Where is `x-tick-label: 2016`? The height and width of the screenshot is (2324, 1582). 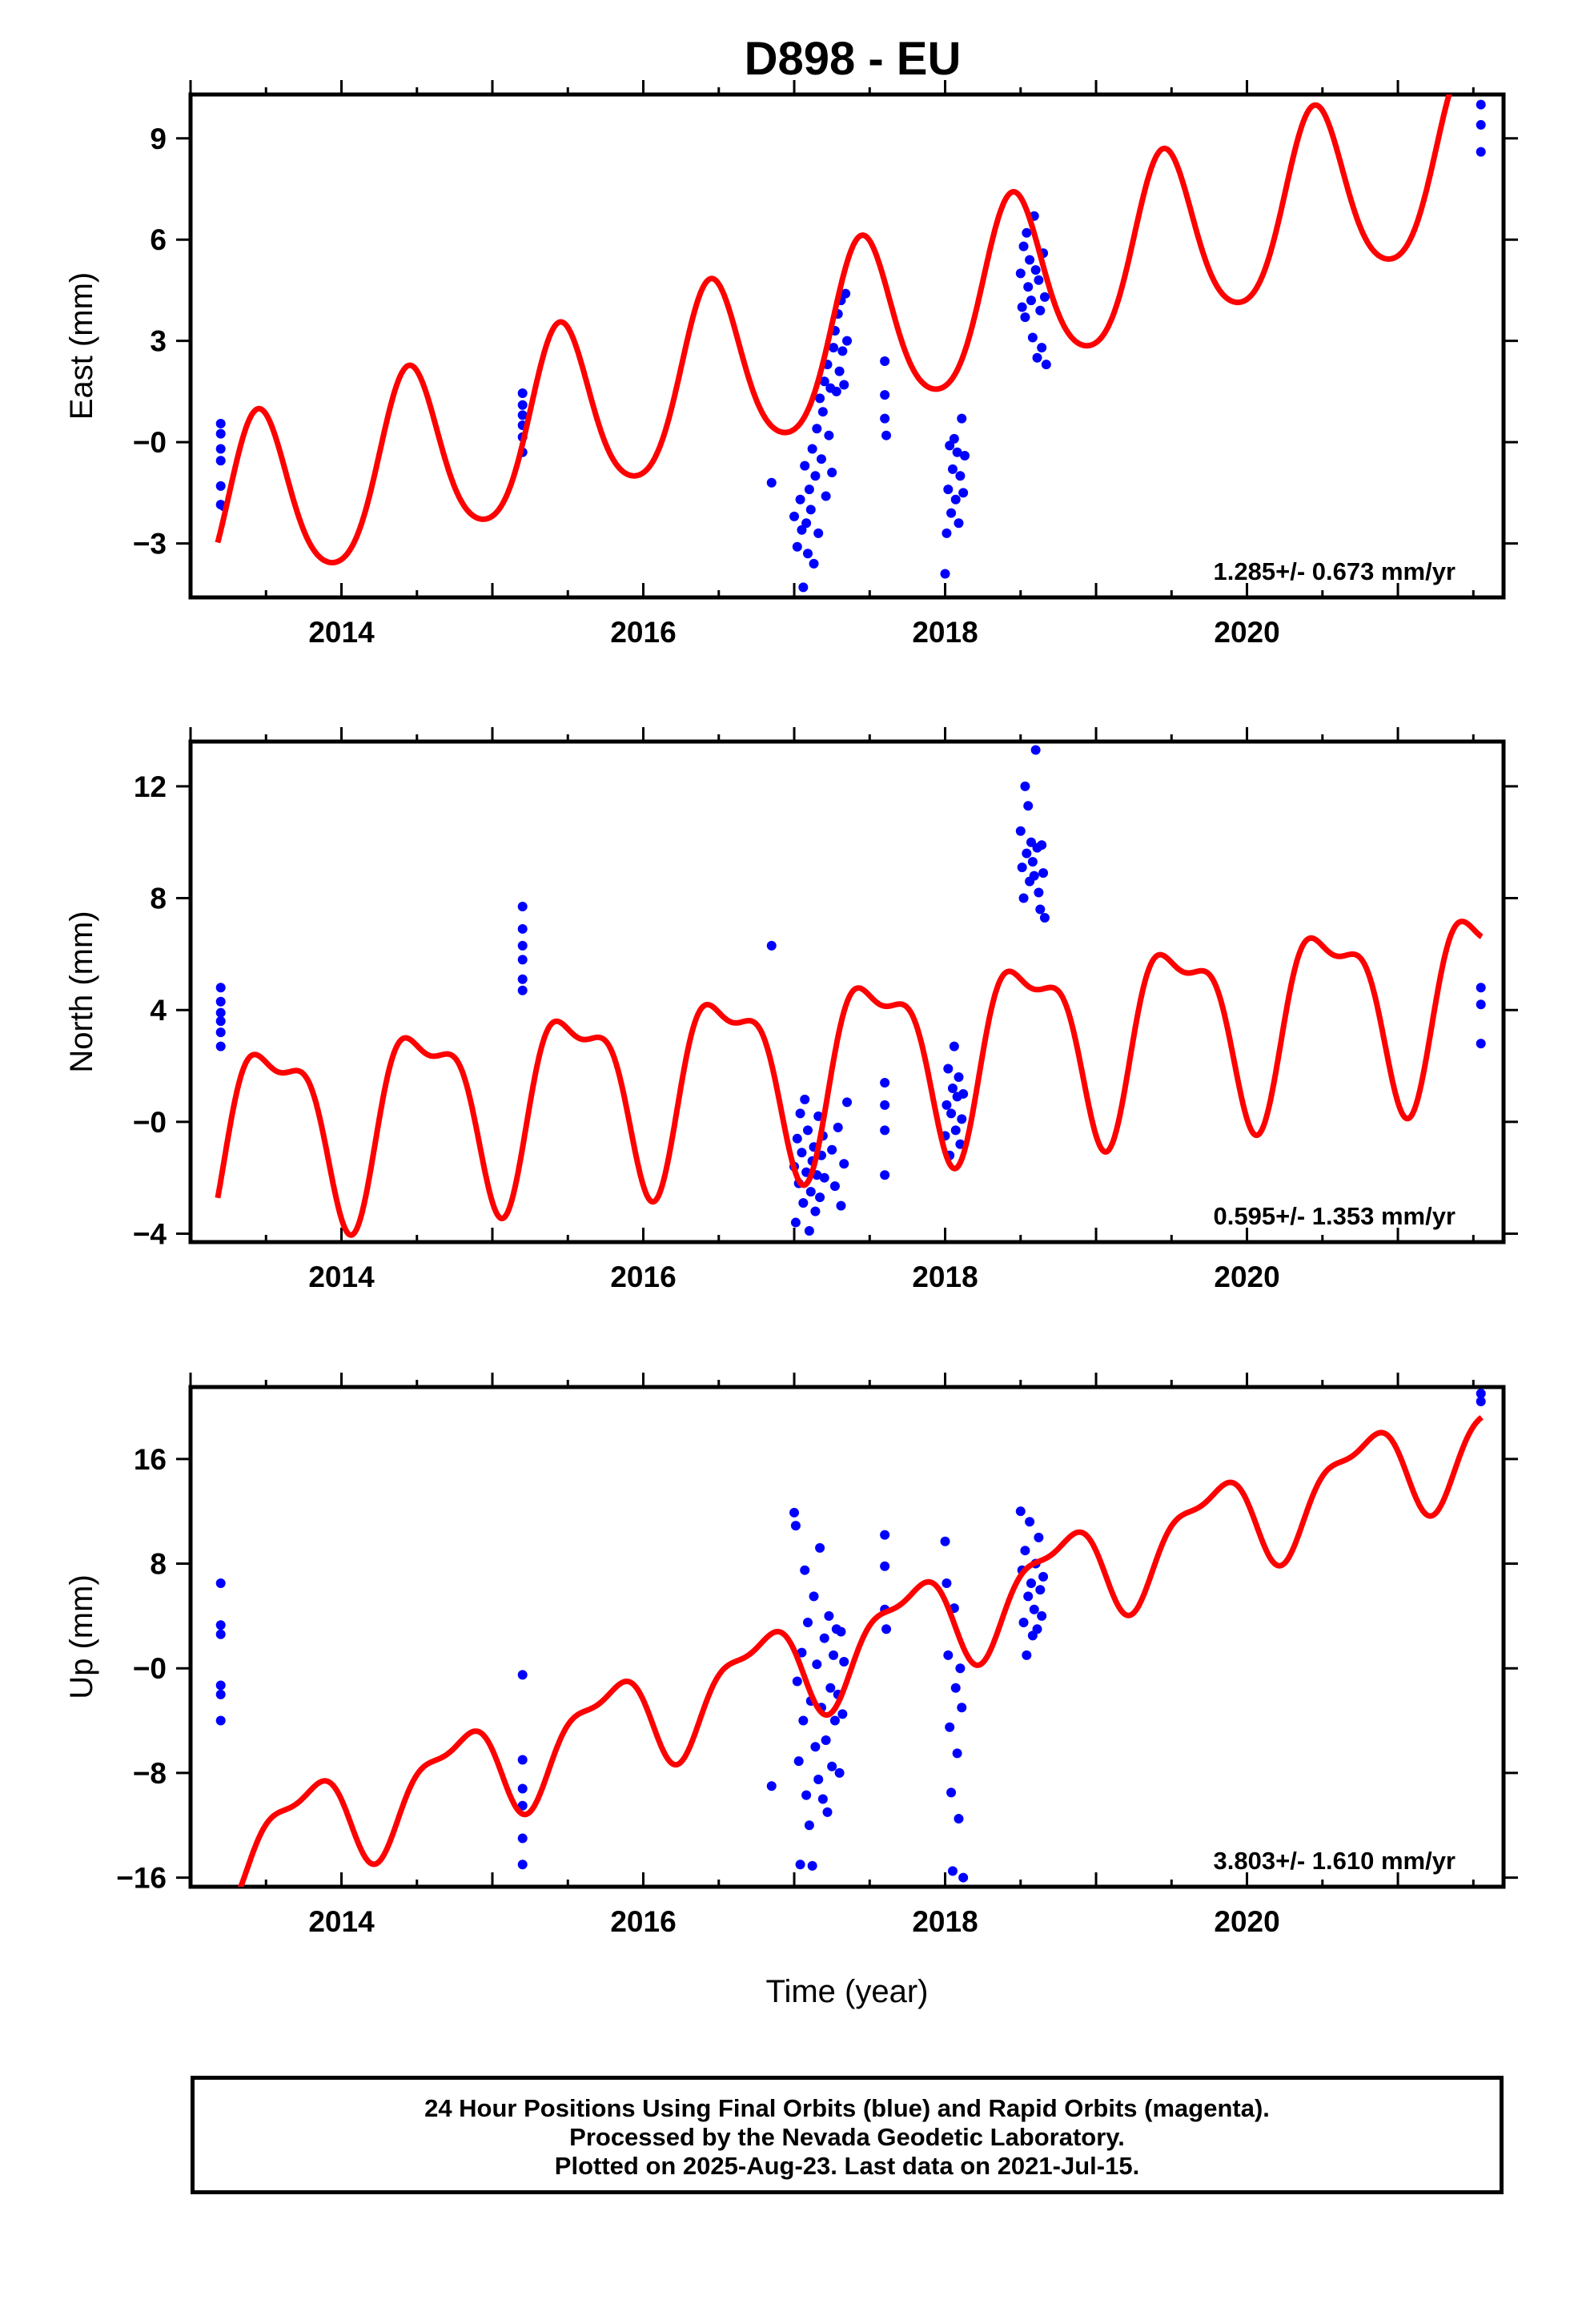
x-tick-label: 2016 is located at coordinates (643, 1277).